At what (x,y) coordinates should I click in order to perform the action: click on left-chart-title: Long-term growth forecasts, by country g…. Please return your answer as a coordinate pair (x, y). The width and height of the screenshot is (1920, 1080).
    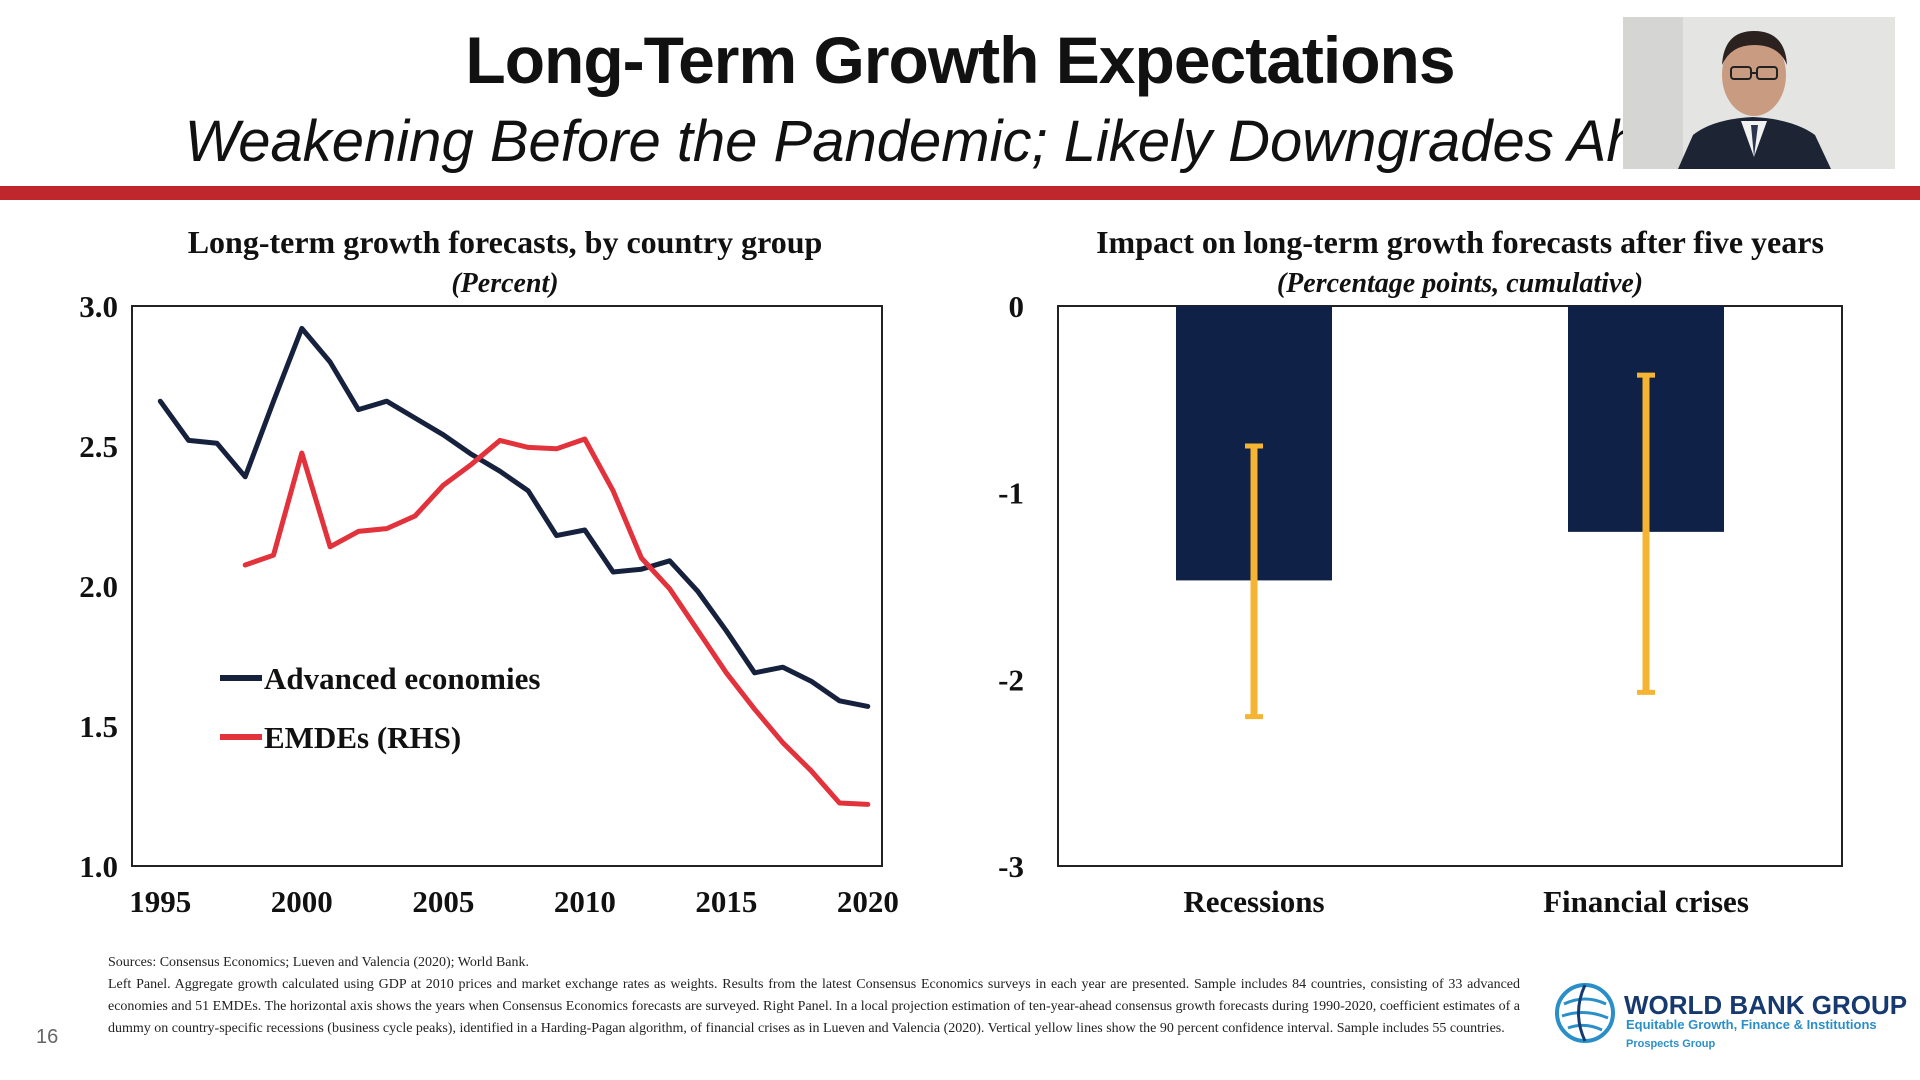
    Looking at the image, I should click on (505, 242).